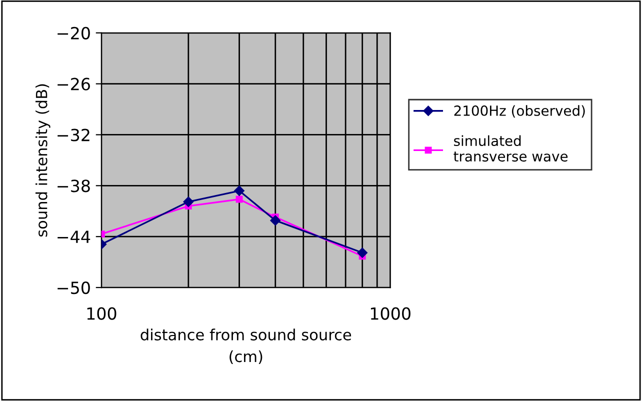 This screenshot has width=642, height=401. Describe the element at coordinates (74, 135) in the screenshot. I see `y-tick-label: −32` at that location.